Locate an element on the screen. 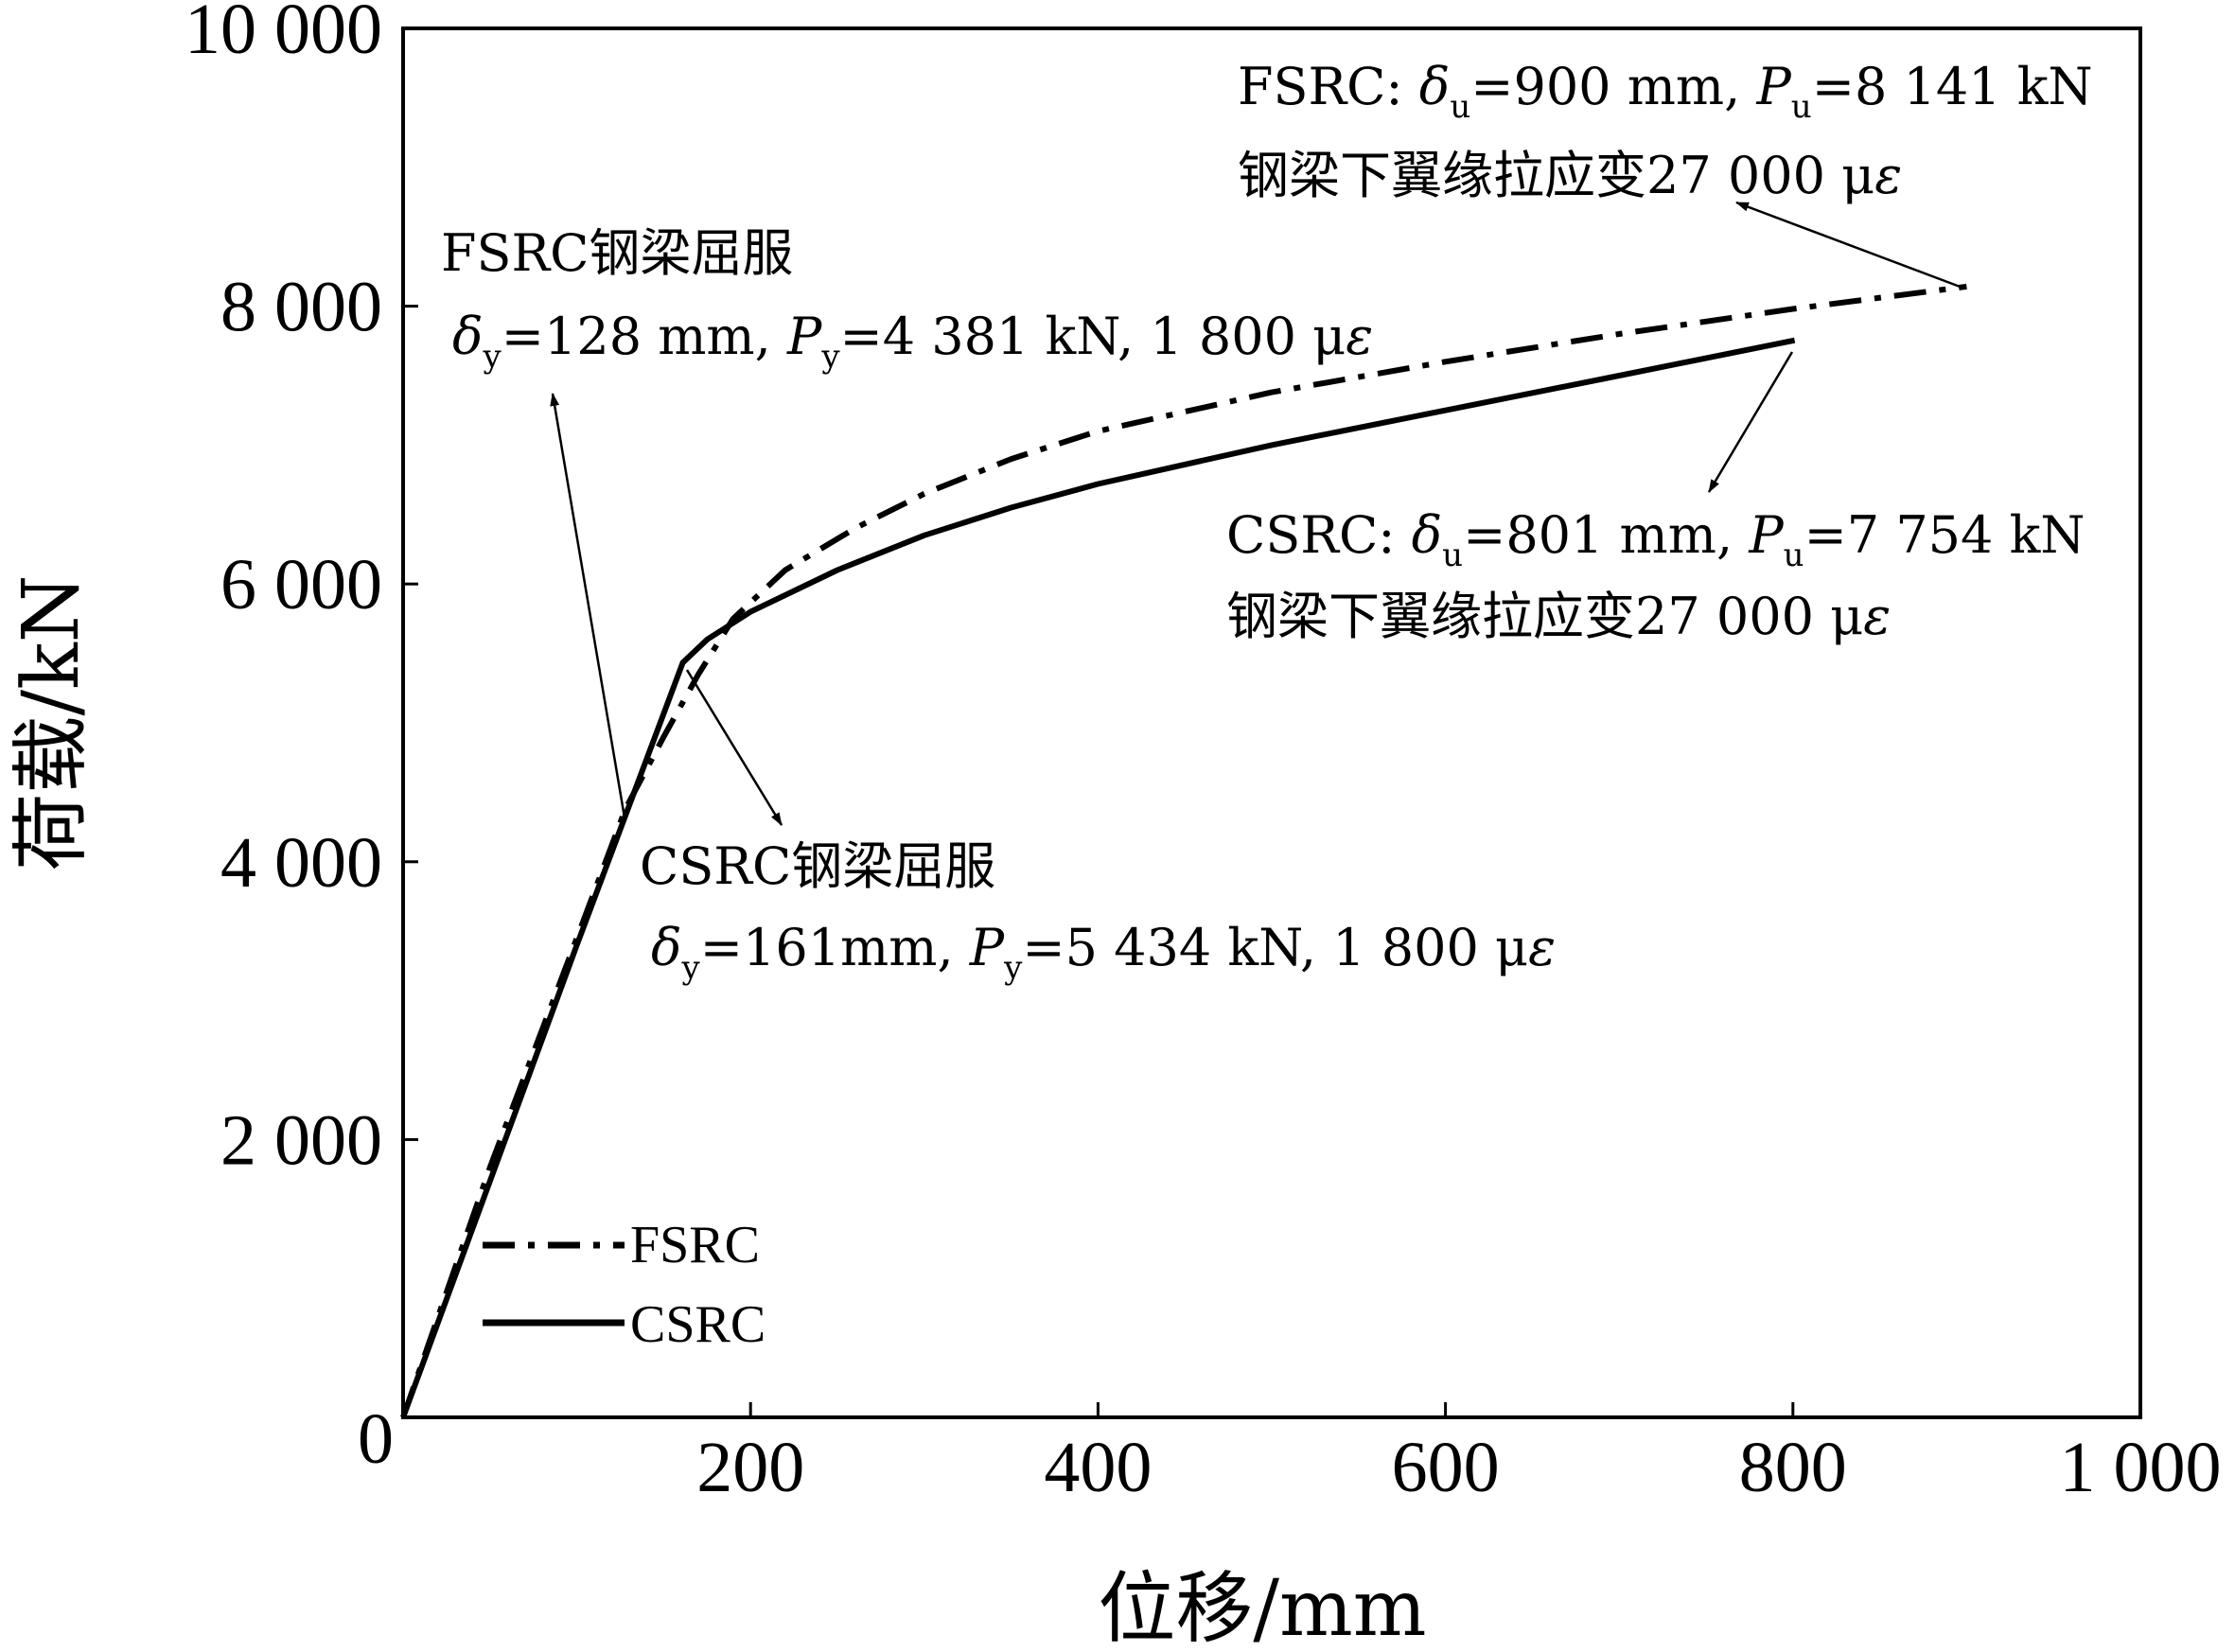  csrc-ult-prefix: CSRC: is located at coordinates (1319, 535).